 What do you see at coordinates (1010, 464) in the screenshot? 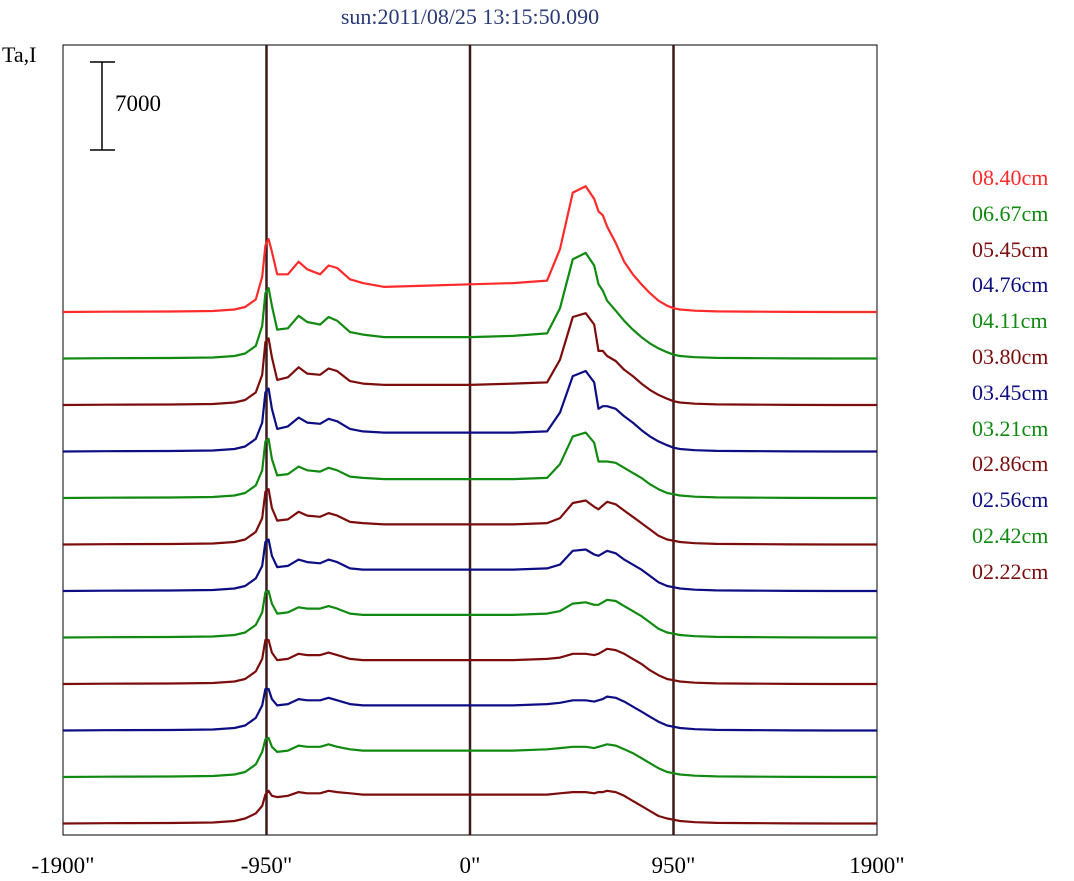
I see `legend-item: 02.86cm` at bounding box center [1010, 464].